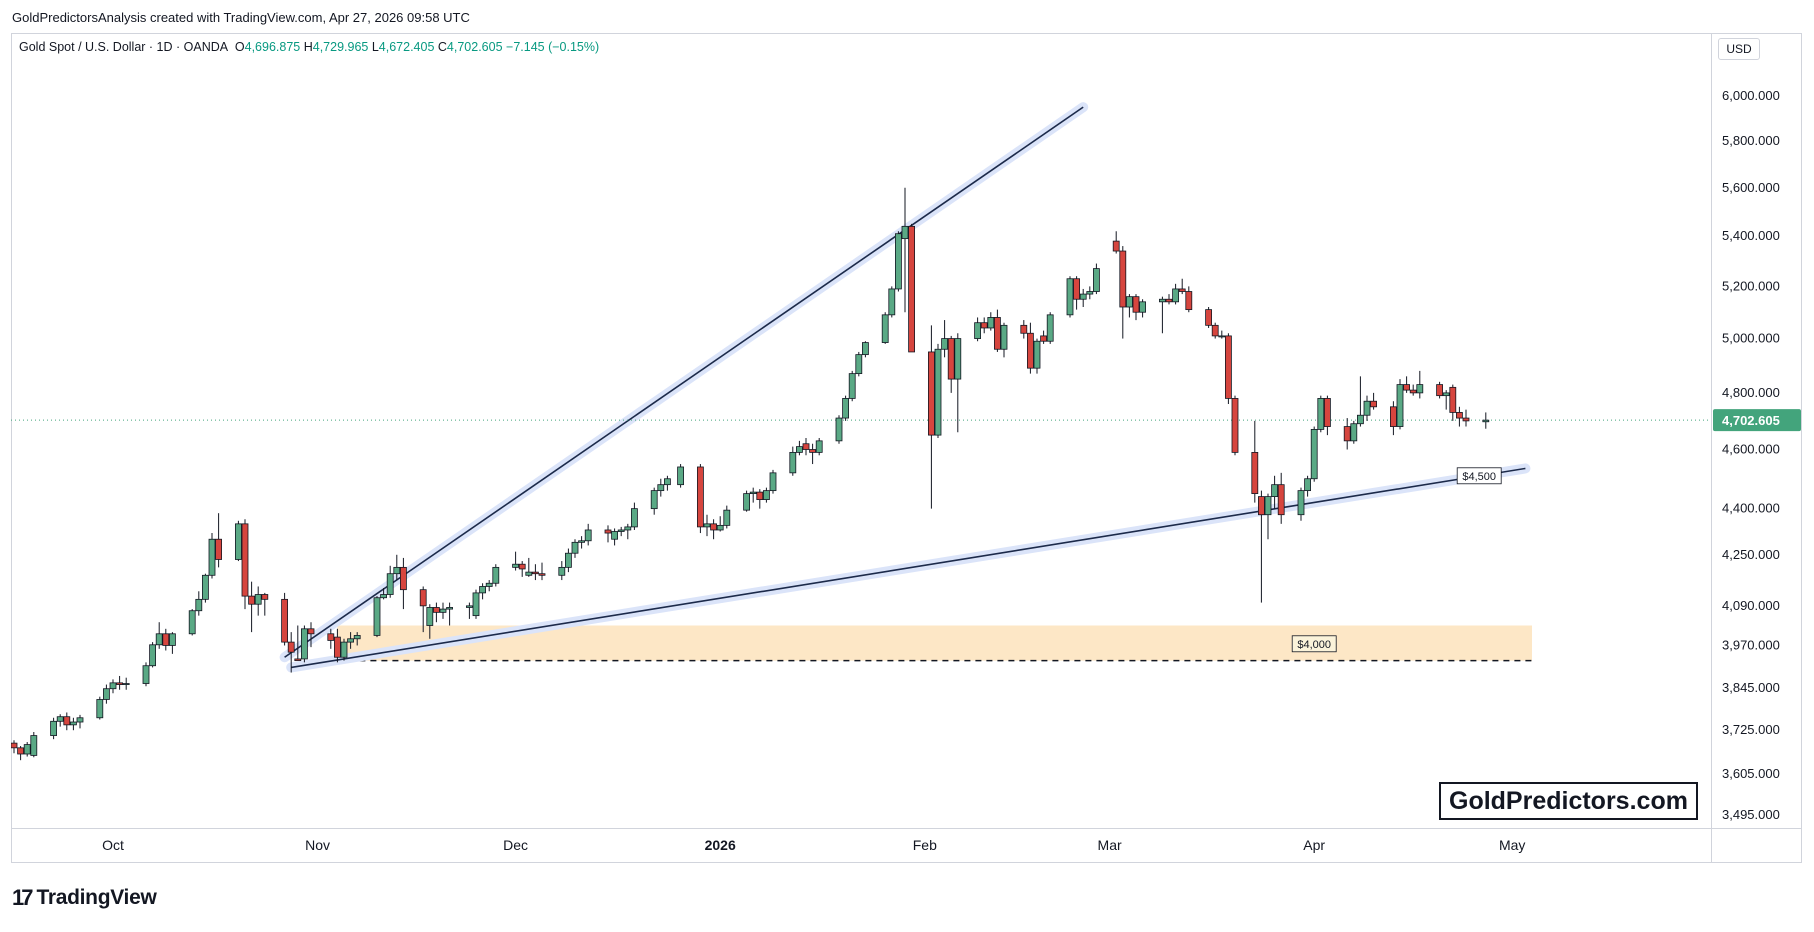 The width and height of the screenshot is (1814, 932). What do you see at coordinates (1568, 801) in the screenshot?
I see `brand-watermark: GoldPredictors.com` at bounding box center [1568, 801].